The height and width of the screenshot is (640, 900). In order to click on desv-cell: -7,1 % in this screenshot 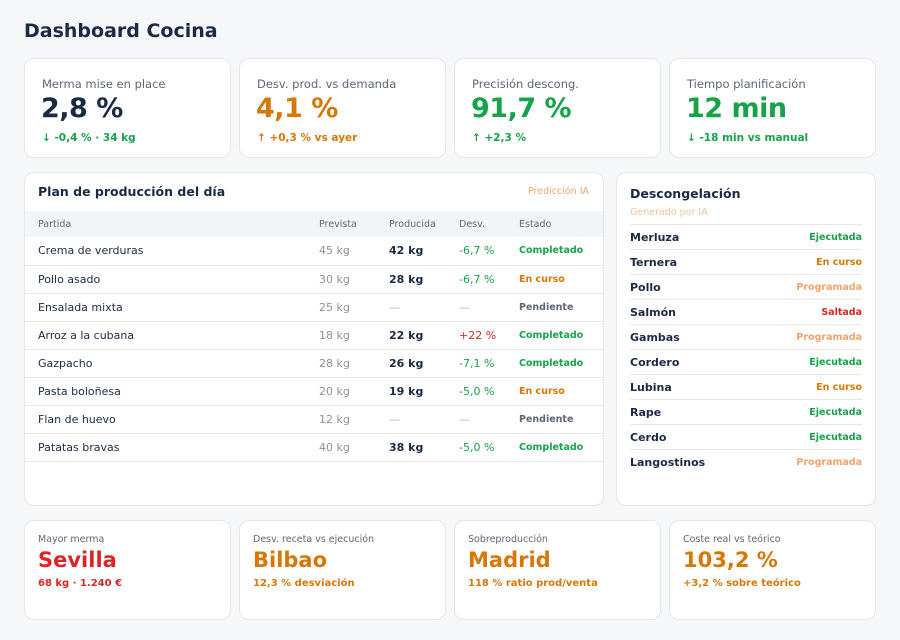, I will do `click(489, 363)`.